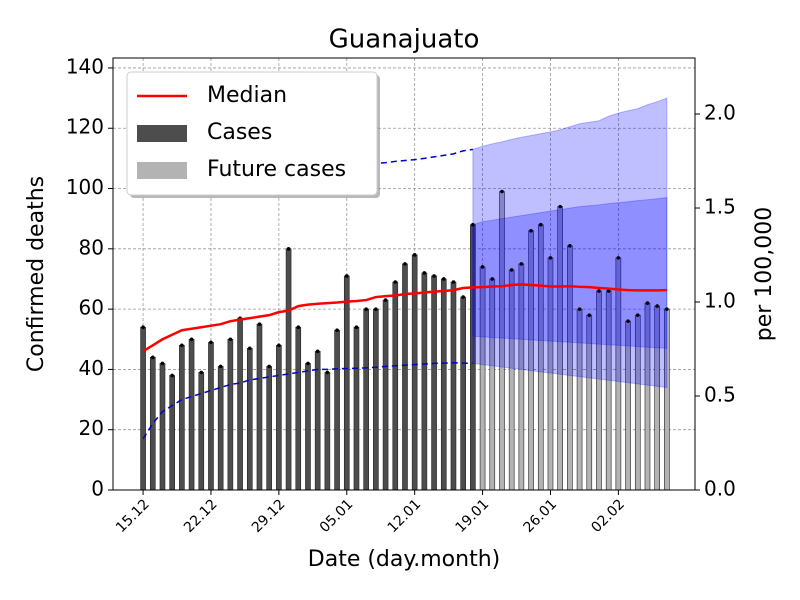 The height and width of the screenshot is (600, 800). What do you see at coordinates (239, 132) in the screenshot?
I see `legend-label: Cases` at bounding box center [239, 132].